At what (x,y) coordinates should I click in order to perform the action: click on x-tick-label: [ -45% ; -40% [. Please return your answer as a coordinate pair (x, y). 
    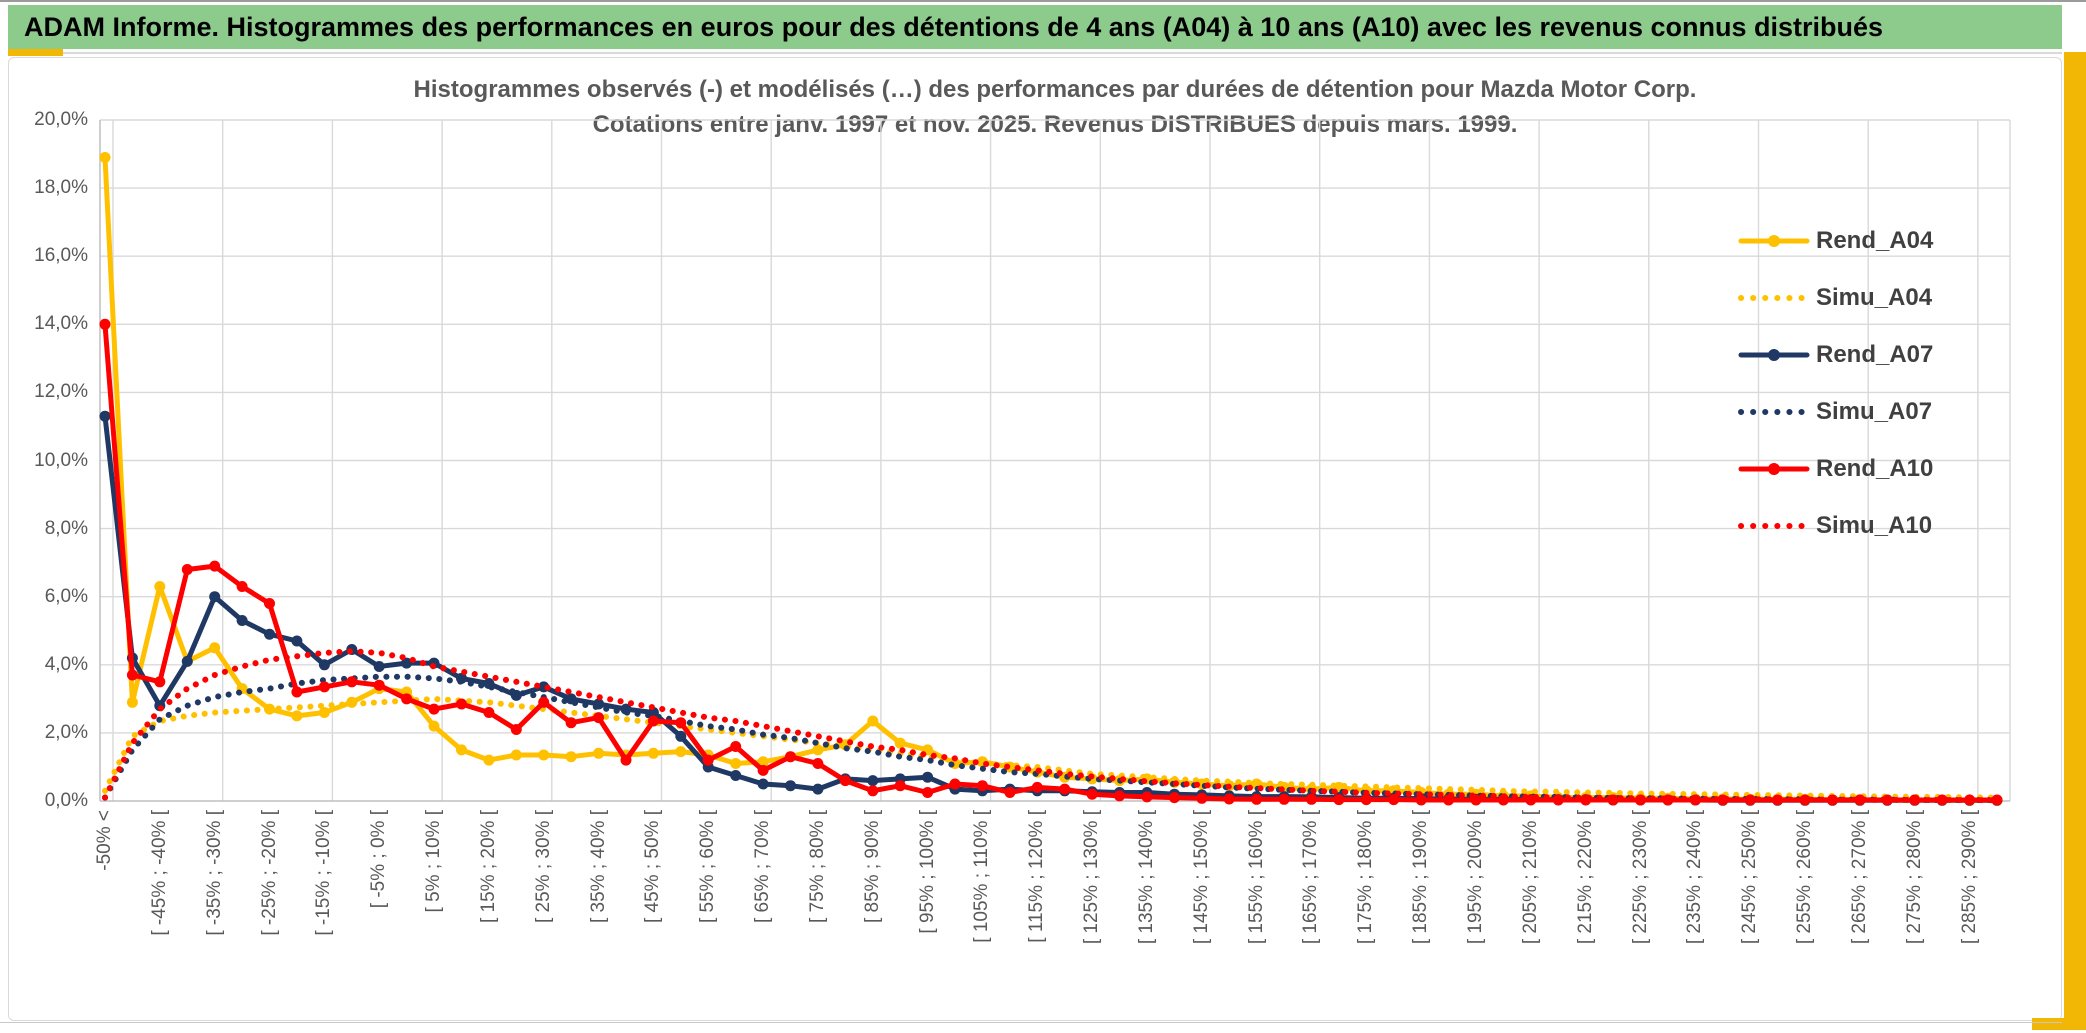
    Looking at the image, I should click on (159, 873).